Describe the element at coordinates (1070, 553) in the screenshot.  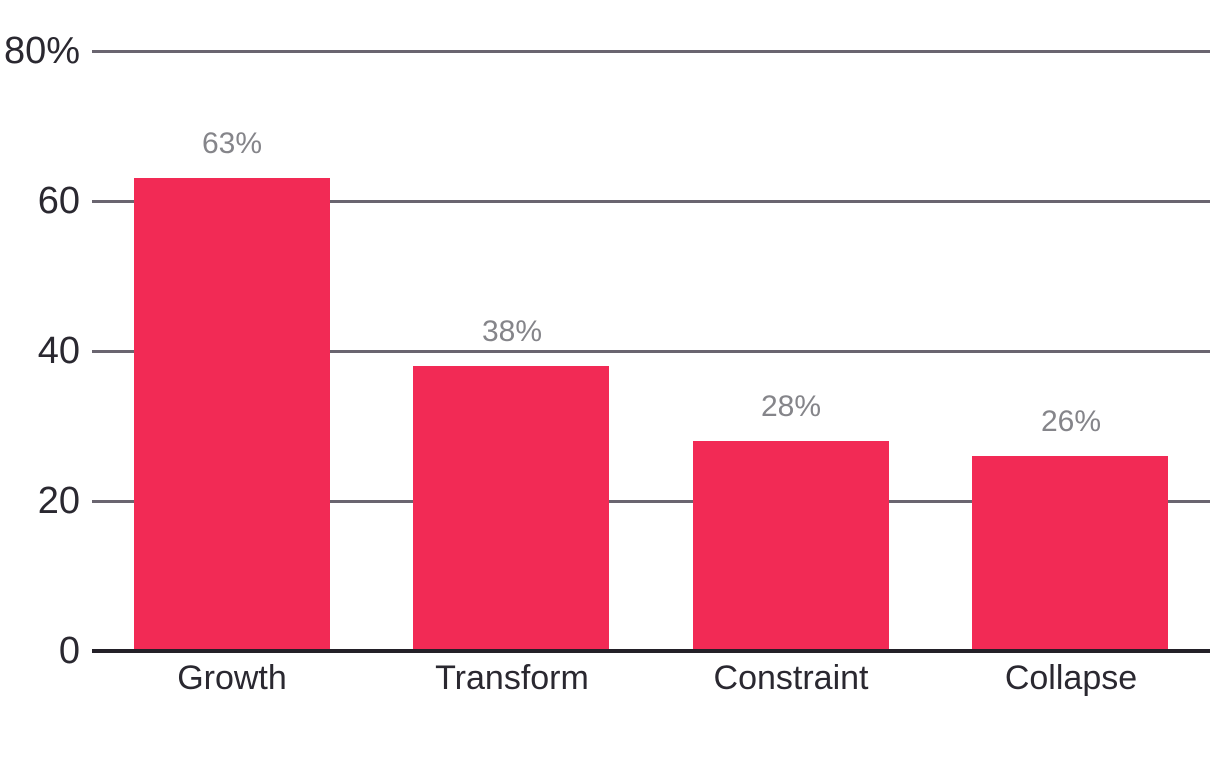
I see `bar-collapse` at that location.